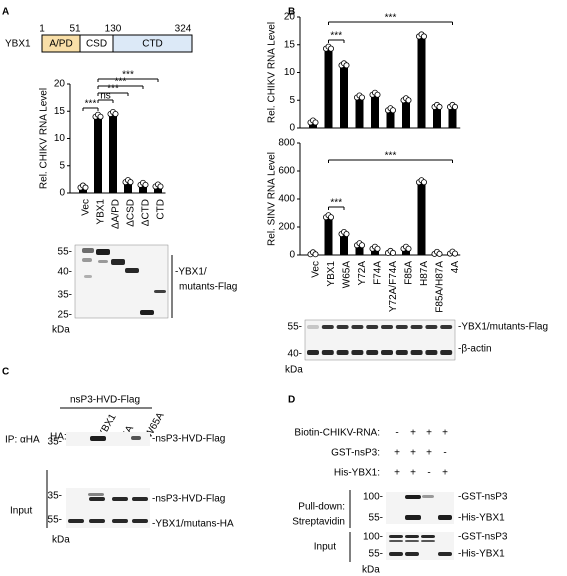 The height and width of the screenshot is (576, 567). What do you see at coordinates (208, 287) in the screenshot?
I see `label: mutants-Flag` at bounding box center [208, 287].